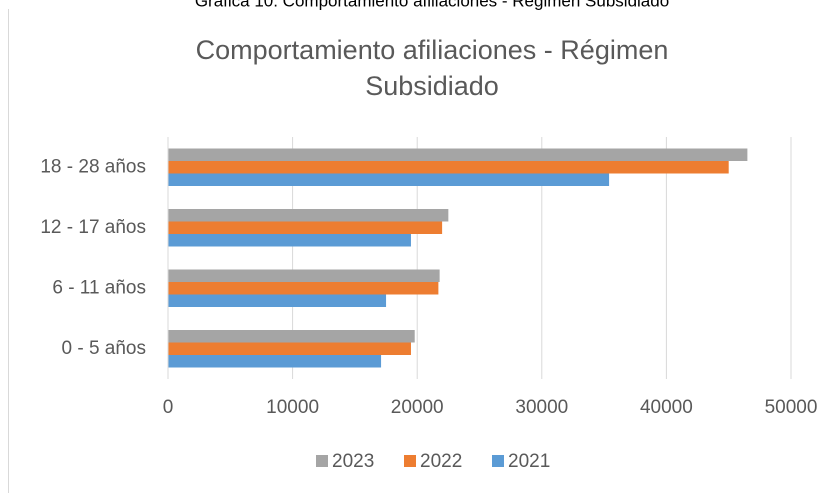  What do you see at coordinates (417, 407) in the screenshot?
I see `x-tick-label: 20000` at bounding box center [417, 407].